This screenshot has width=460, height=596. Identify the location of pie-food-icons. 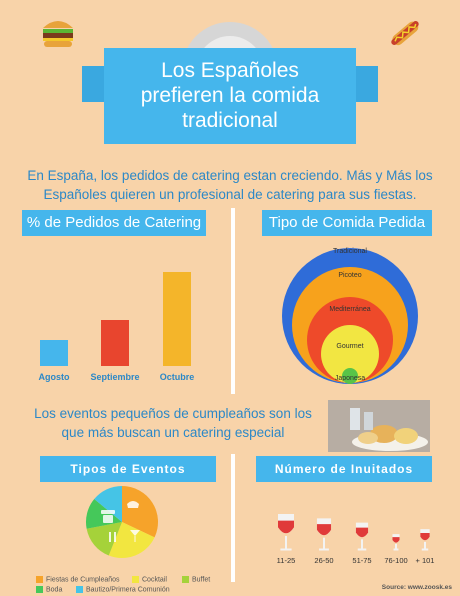
(120, 521).